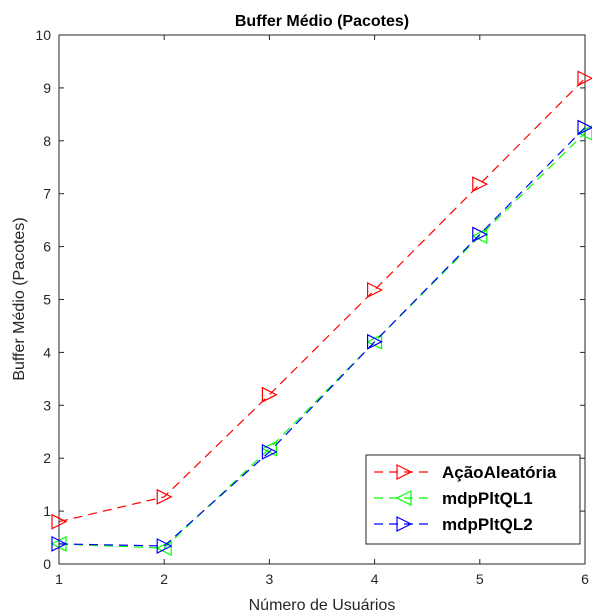 This screenshot has width=592, height=616. I want to click on x-tick-label: 5, so click(480, 579).